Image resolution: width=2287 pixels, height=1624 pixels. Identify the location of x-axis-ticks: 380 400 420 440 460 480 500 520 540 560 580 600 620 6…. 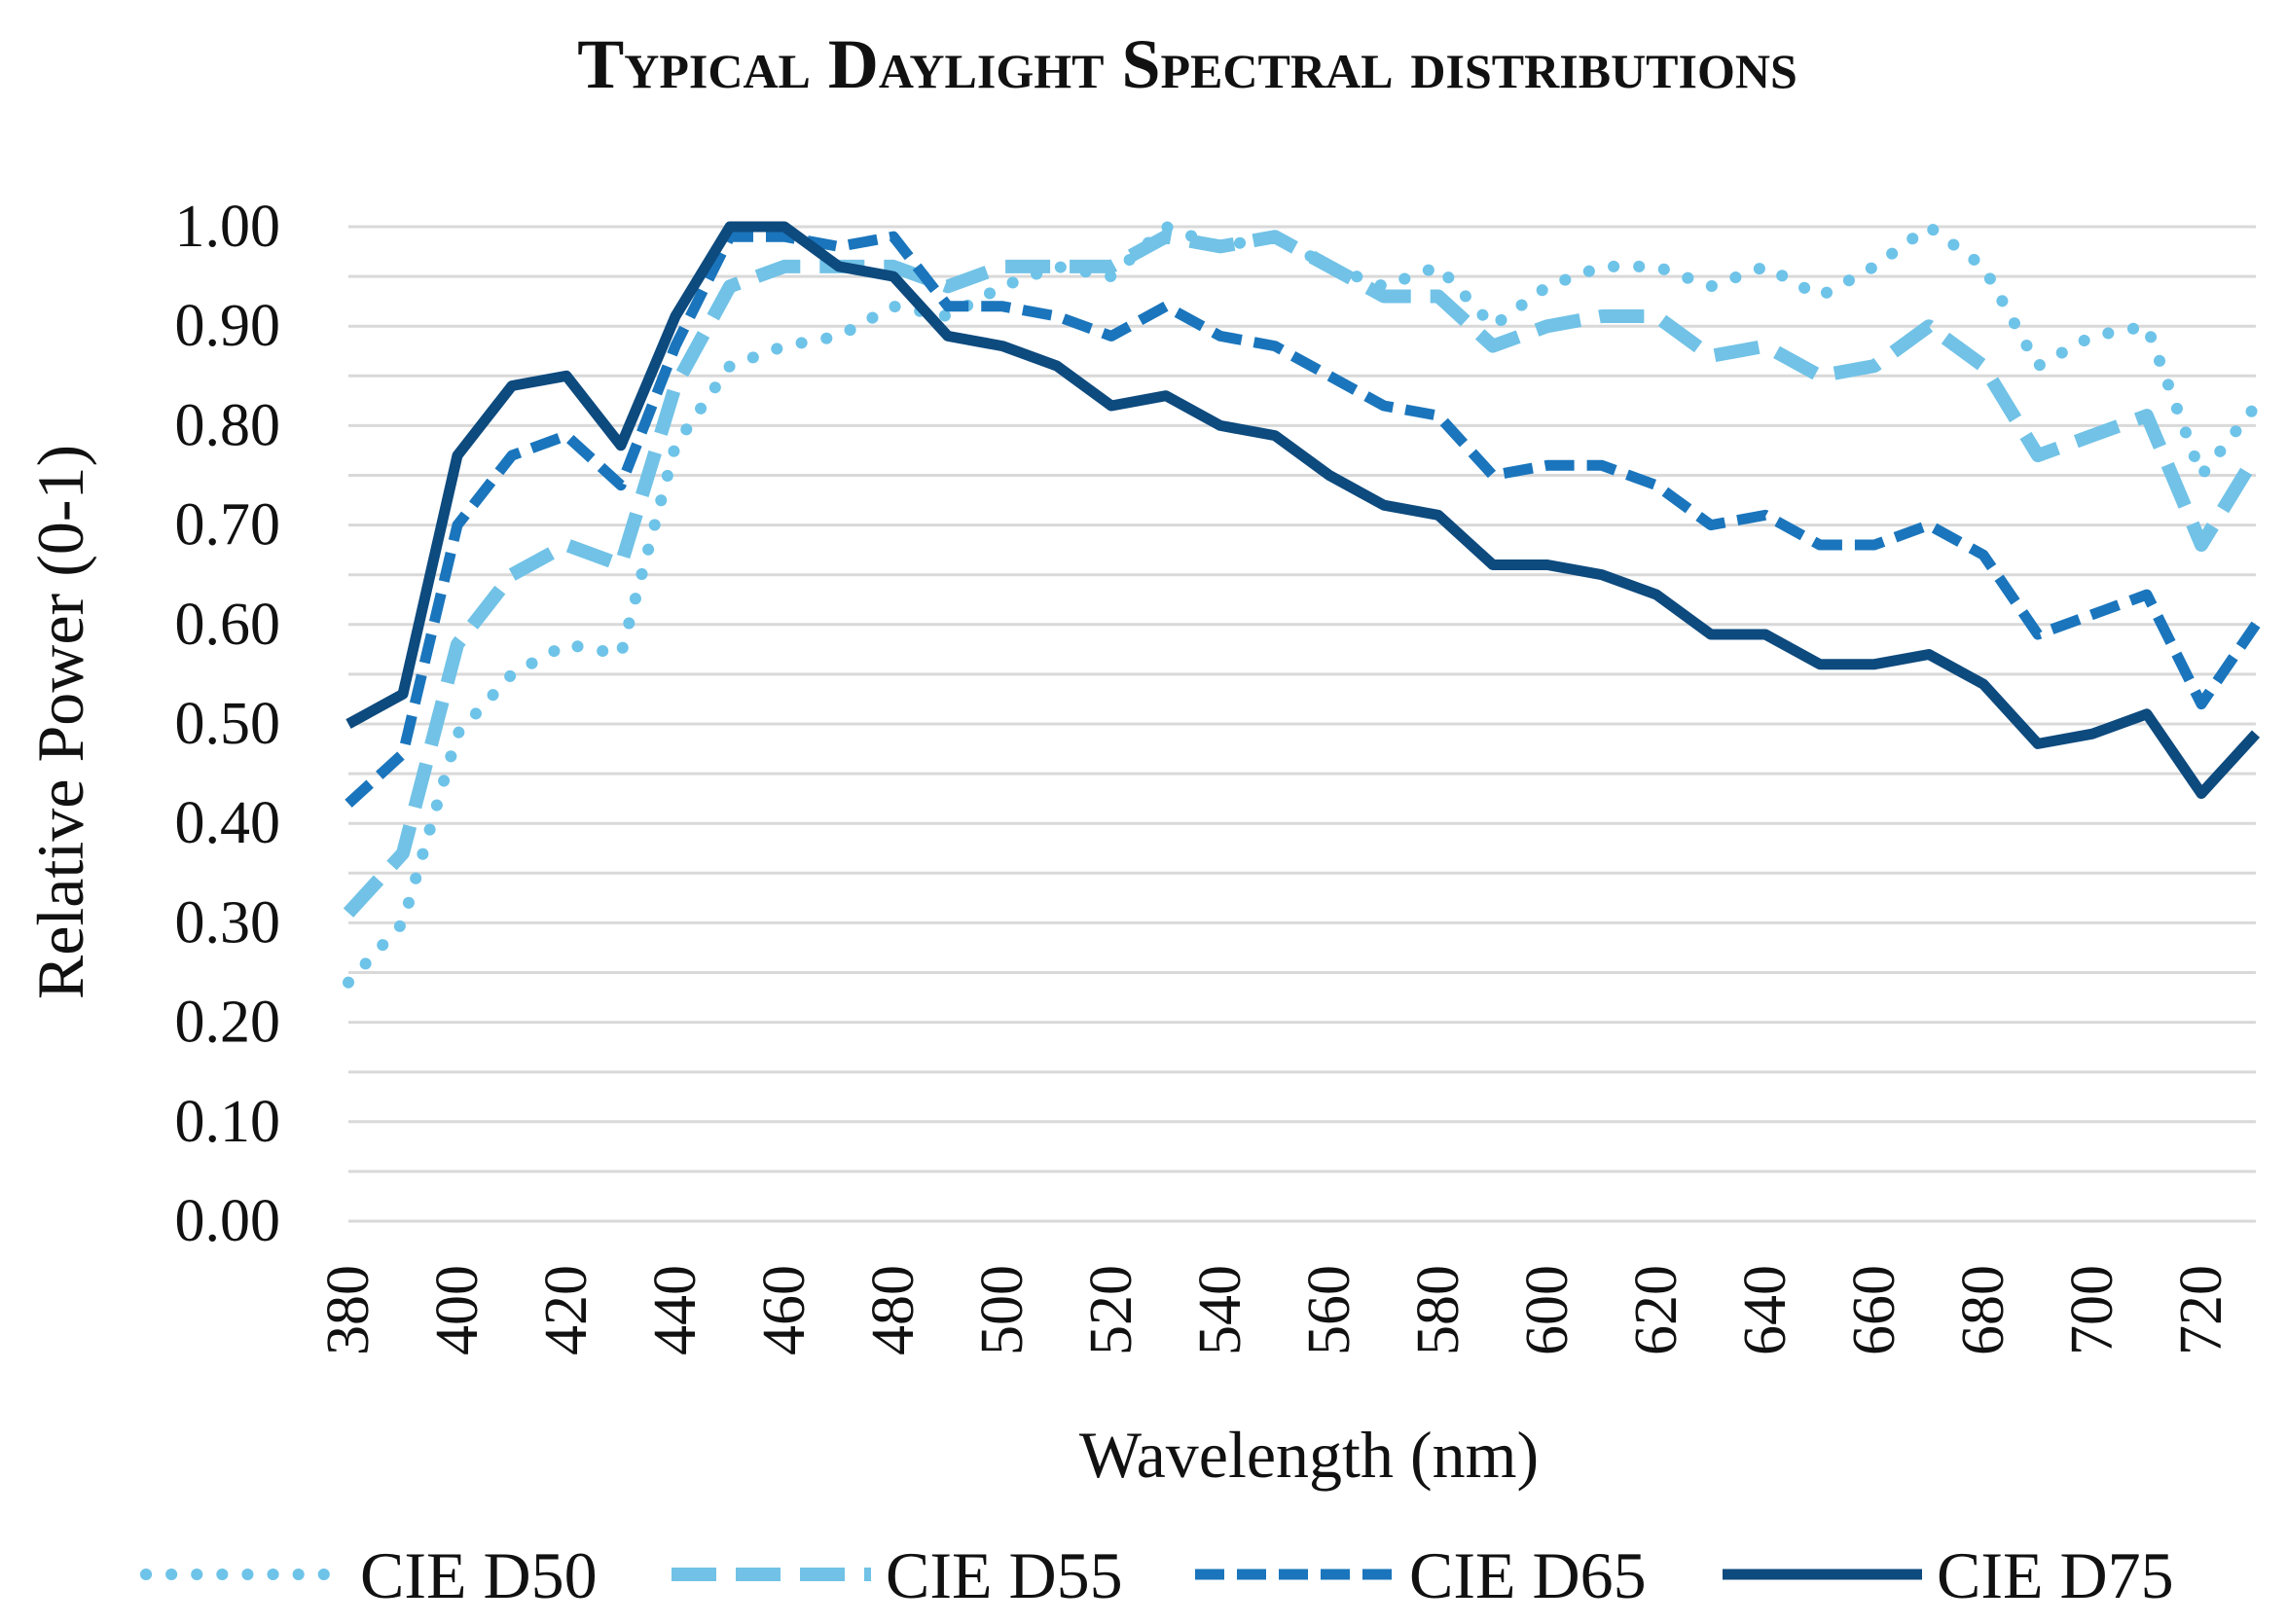
(1274, 1310).